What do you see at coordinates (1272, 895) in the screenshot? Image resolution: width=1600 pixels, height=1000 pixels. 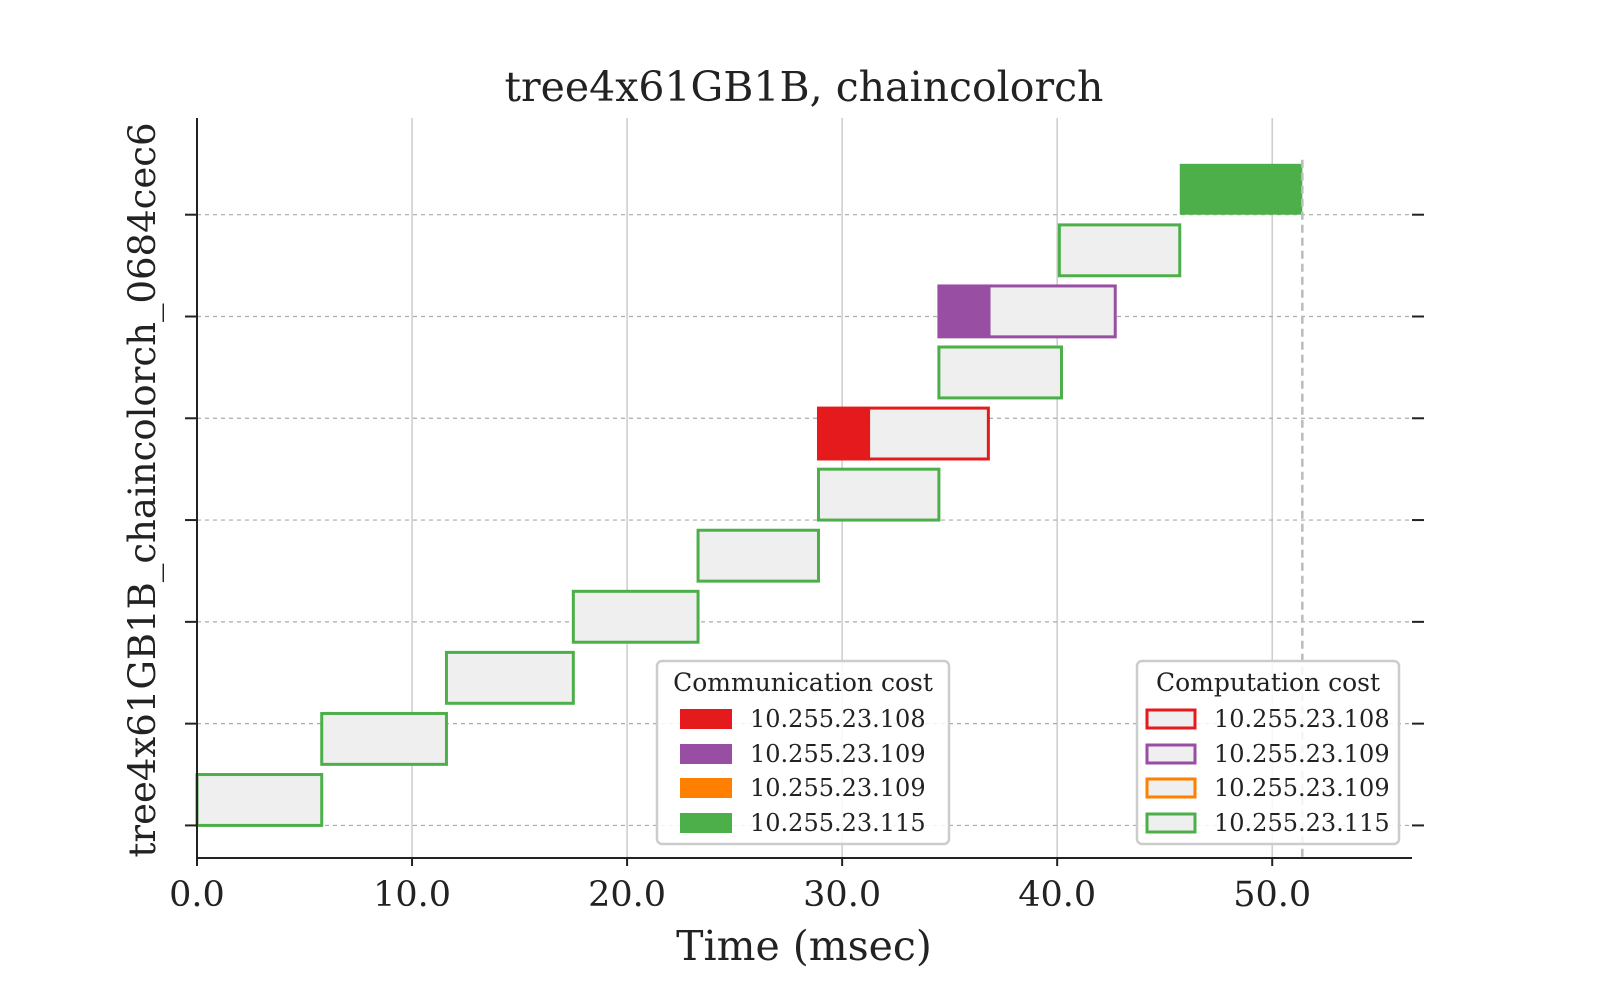 I see `x-tick-label: 50.0` at bounding box center [1272, 895].